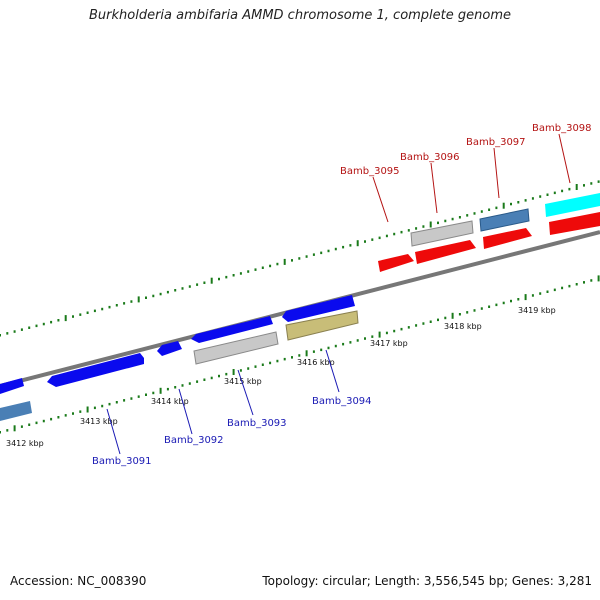 Image resolution: width=600 pixels, height=600 pixels. I want to click on gene-label: Bamb_3093, so click(257, 423).